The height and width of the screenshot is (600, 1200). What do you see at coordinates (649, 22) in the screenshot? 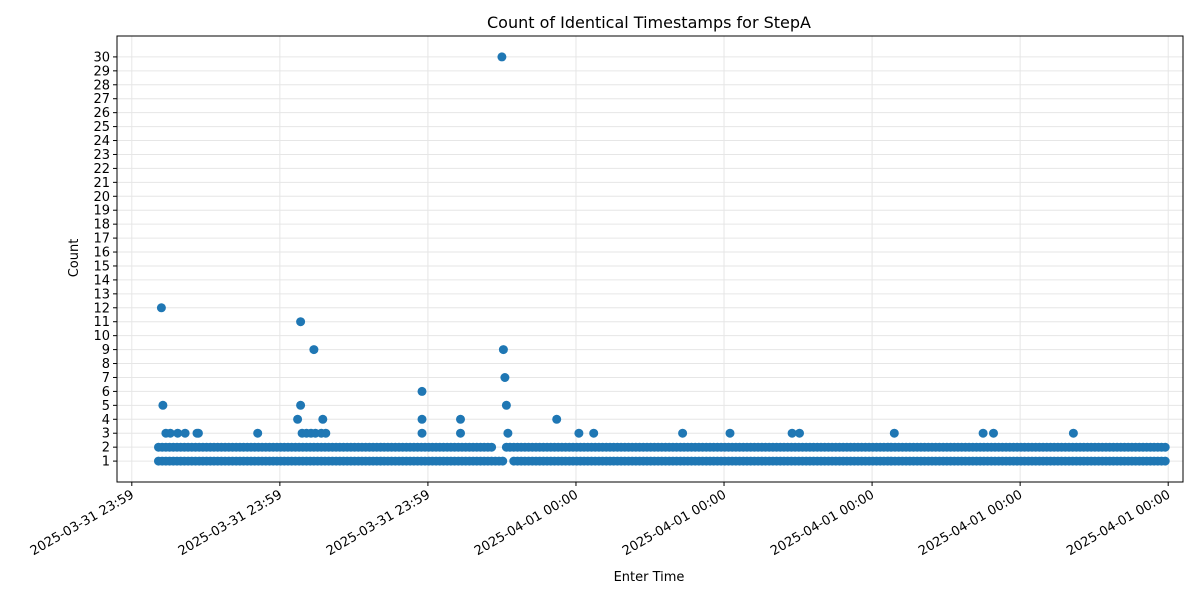
I see `chart-title: Count of Identical Timestamps for StepA` at bounding box center [649, 22].